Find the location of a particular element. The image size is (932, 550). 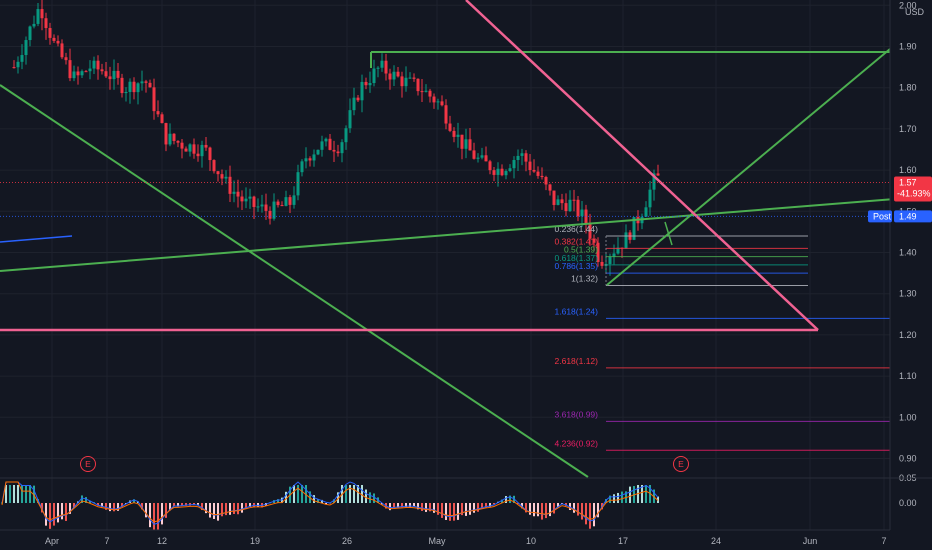

price-tick-label: 1.10 is located at coordinates (908, 376).